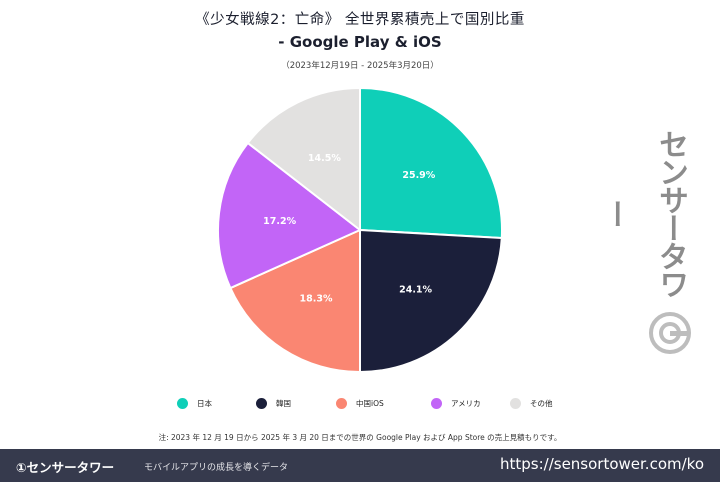 This screenshot has height=482, width=720. I want to click on legend-item-2: 韓国, so click(273, 403).